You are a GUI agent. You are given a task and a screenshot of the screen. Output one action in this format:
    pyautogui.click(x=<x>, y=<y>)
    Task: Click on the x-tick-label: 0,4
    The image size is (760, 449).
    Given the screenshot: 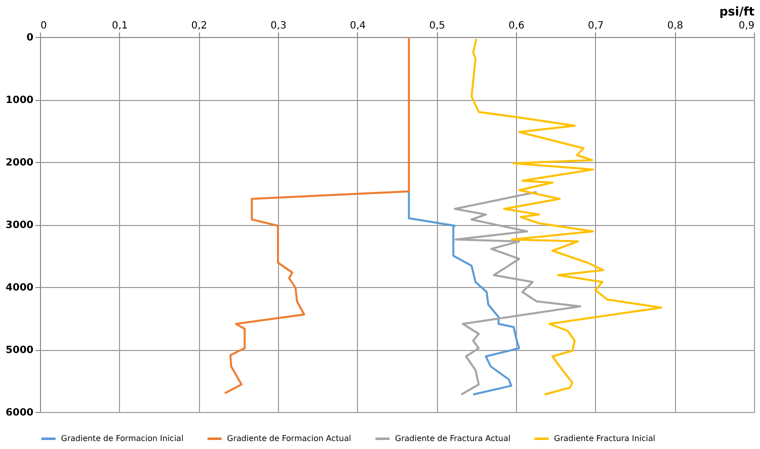 What is the action you would take?
    pyautogui.click(x=358, y=26)
    